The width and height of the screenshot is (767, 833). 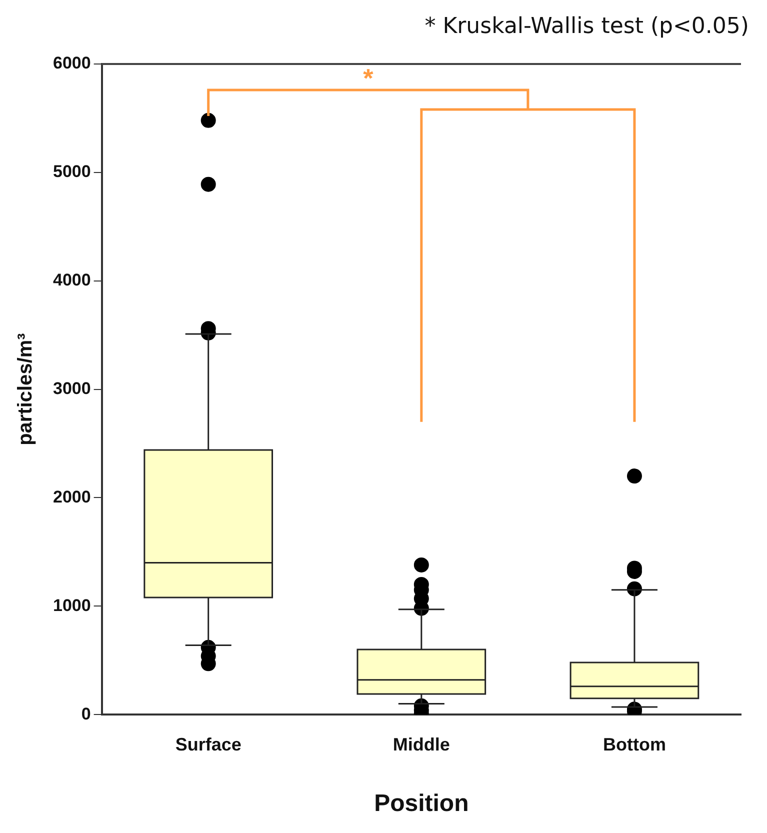 What do you see at coordinates (86, 714) in the screenshot?
I see `y-tick-label: 0` at bounding box center [86, 714].